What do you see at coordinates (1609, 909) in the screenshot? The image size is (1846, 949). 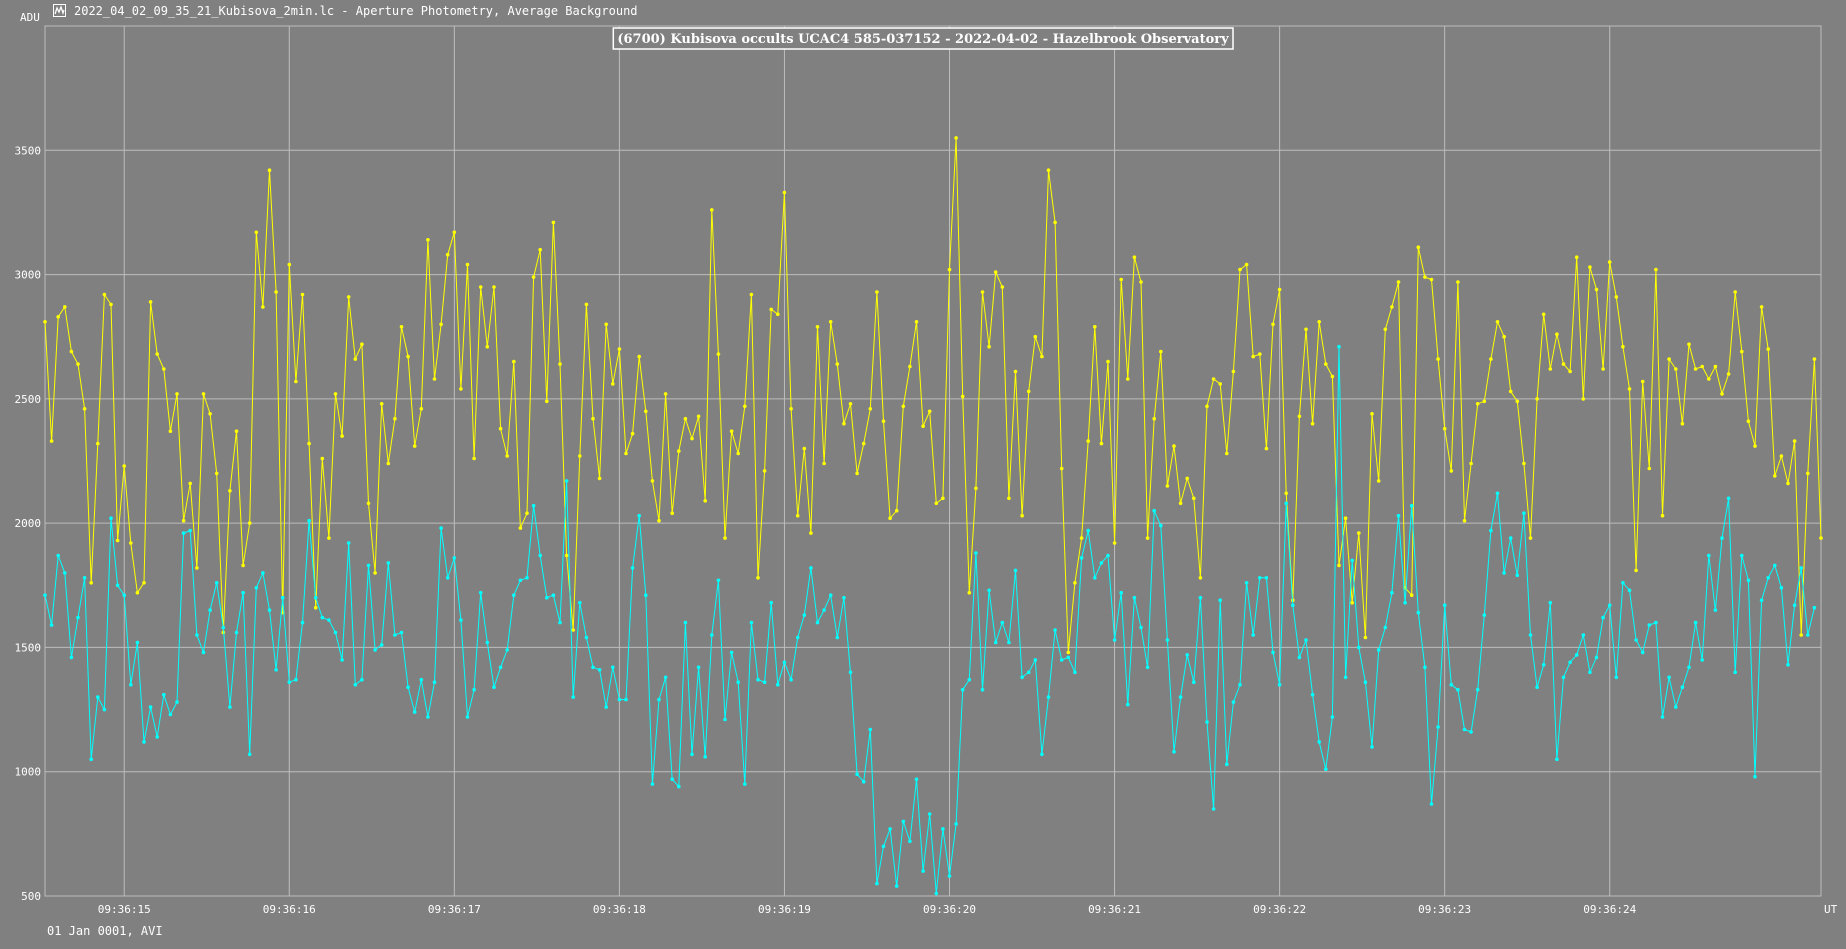 I see `x-tick-label: 09:36:24` at bounding box center [1609, 909].